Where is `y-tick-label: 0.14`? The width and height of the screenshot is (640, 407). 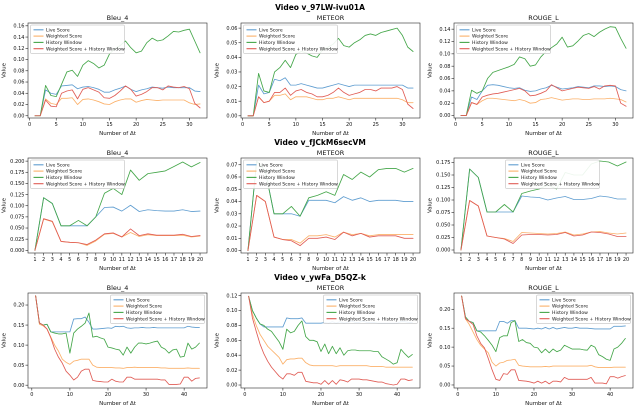 y-tick-label: 0.14 is located at coordinates (18, 38).